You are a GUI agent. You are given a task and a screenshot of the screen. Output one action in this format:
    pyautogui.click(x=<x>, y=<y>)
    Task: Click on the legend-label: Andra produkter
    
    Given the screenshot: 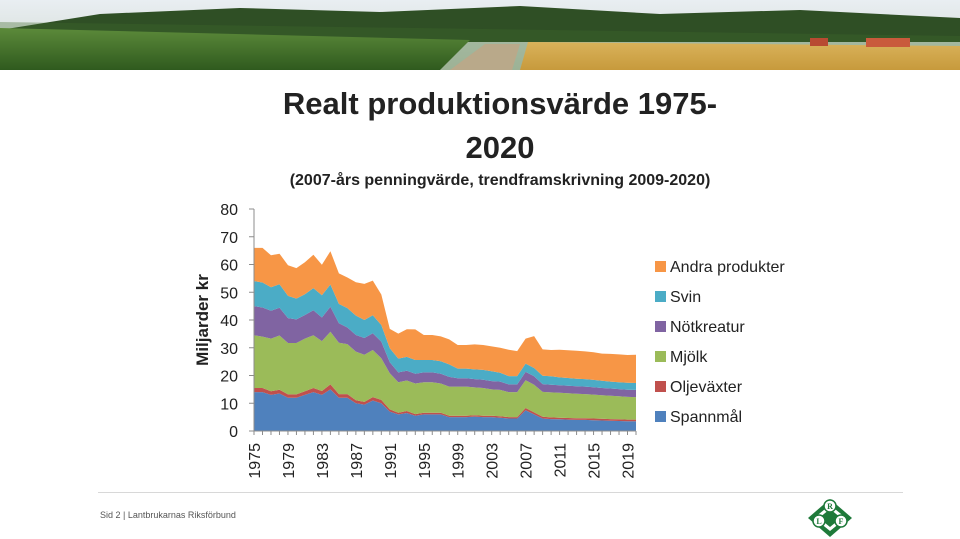 What is the action you would take?
    pyautogui.click(x=727, y=267)
    